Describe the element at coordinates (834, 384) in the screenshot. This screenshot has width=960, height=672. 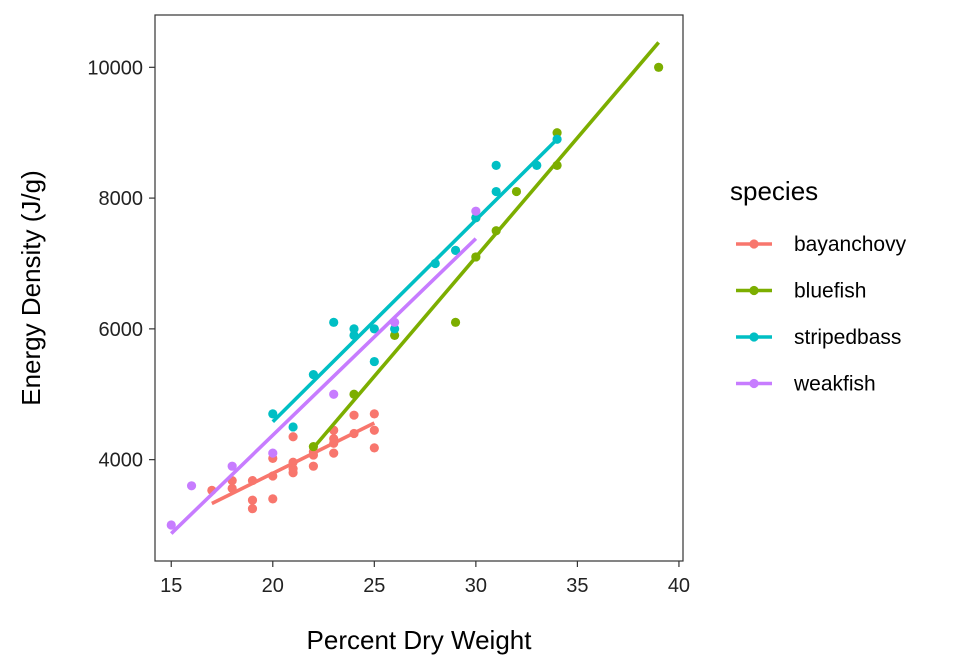
I see `legend-label: weakfish` at that location.